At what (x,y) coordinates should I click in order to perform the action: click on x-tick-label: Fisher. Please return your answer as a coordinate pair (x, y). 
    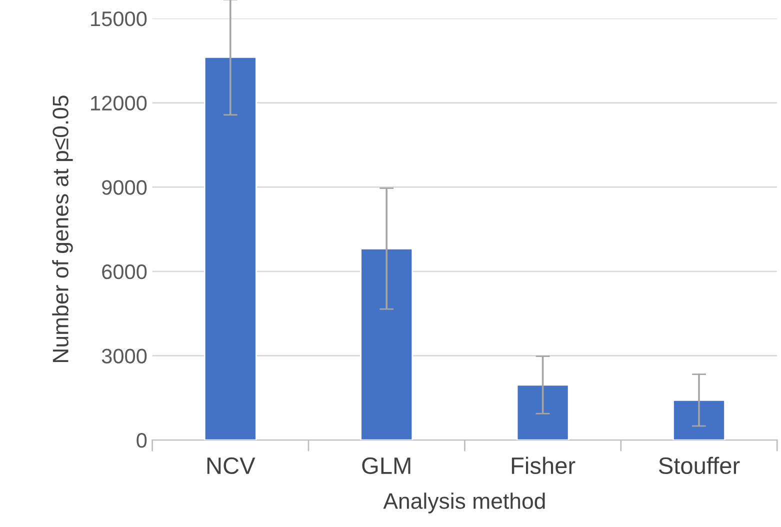
    Looking at the image, I should click on (544, 465).